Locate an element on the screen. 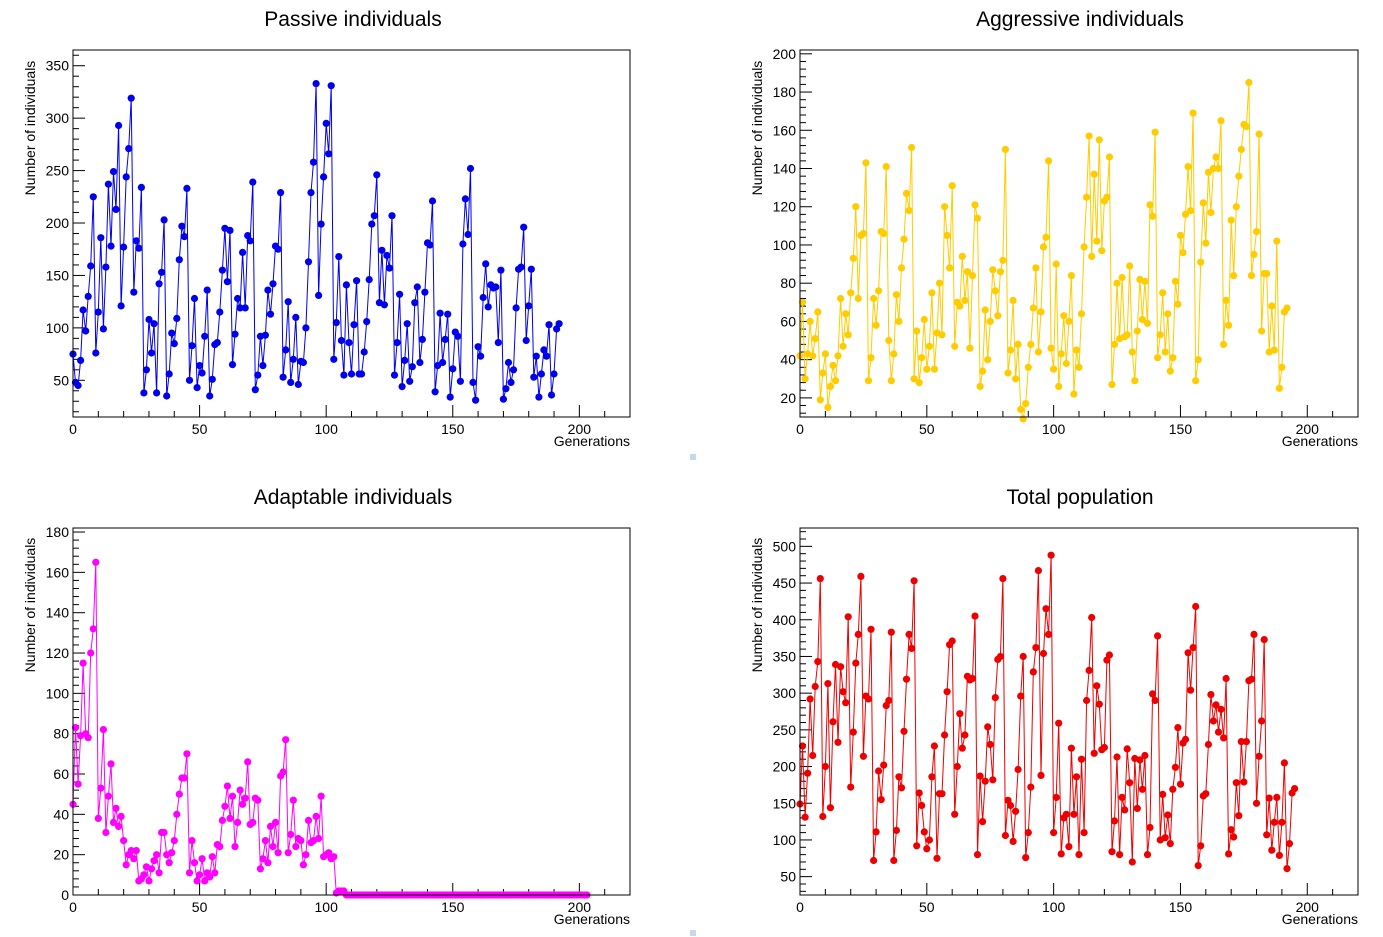 This screenshot has width=1383, height=937. adaptable-ytick-label: 100 is located at coordinates (58, 693).